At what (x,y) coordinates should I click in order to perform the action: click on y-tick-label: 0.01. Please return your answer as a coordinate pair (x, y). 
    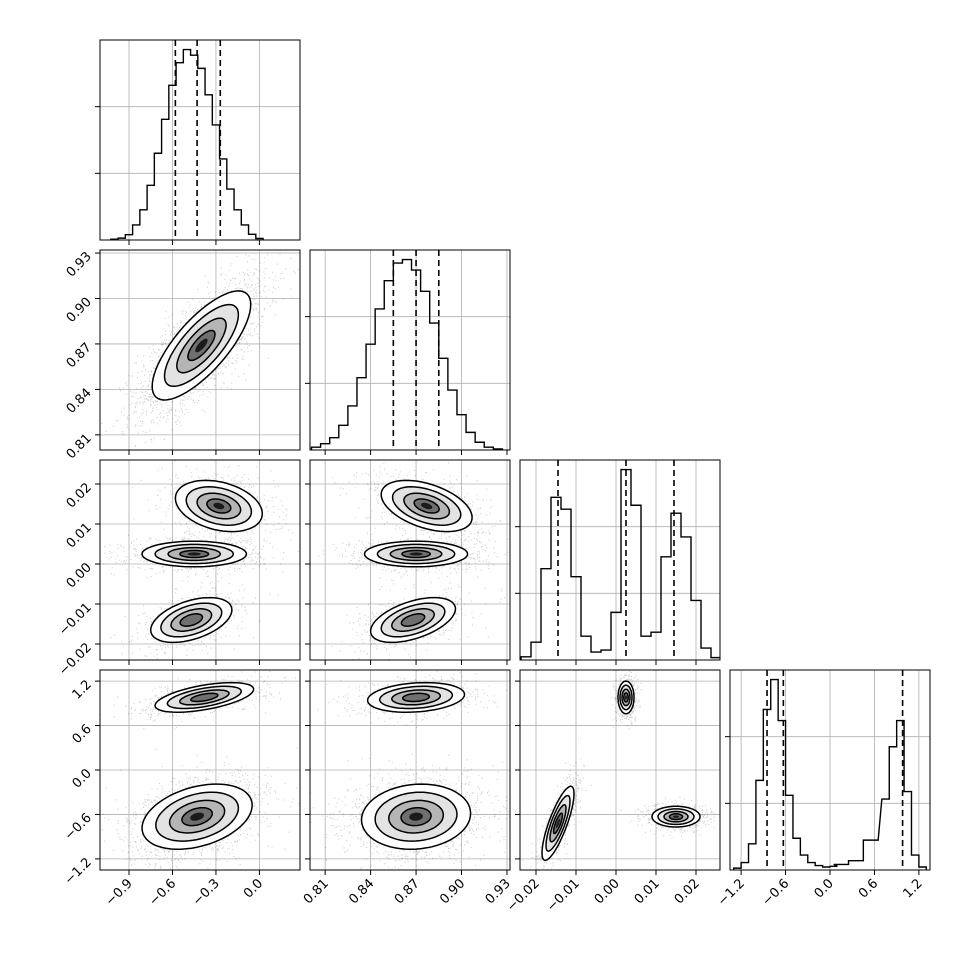
    Looking at the image, I should click on (79, 535).